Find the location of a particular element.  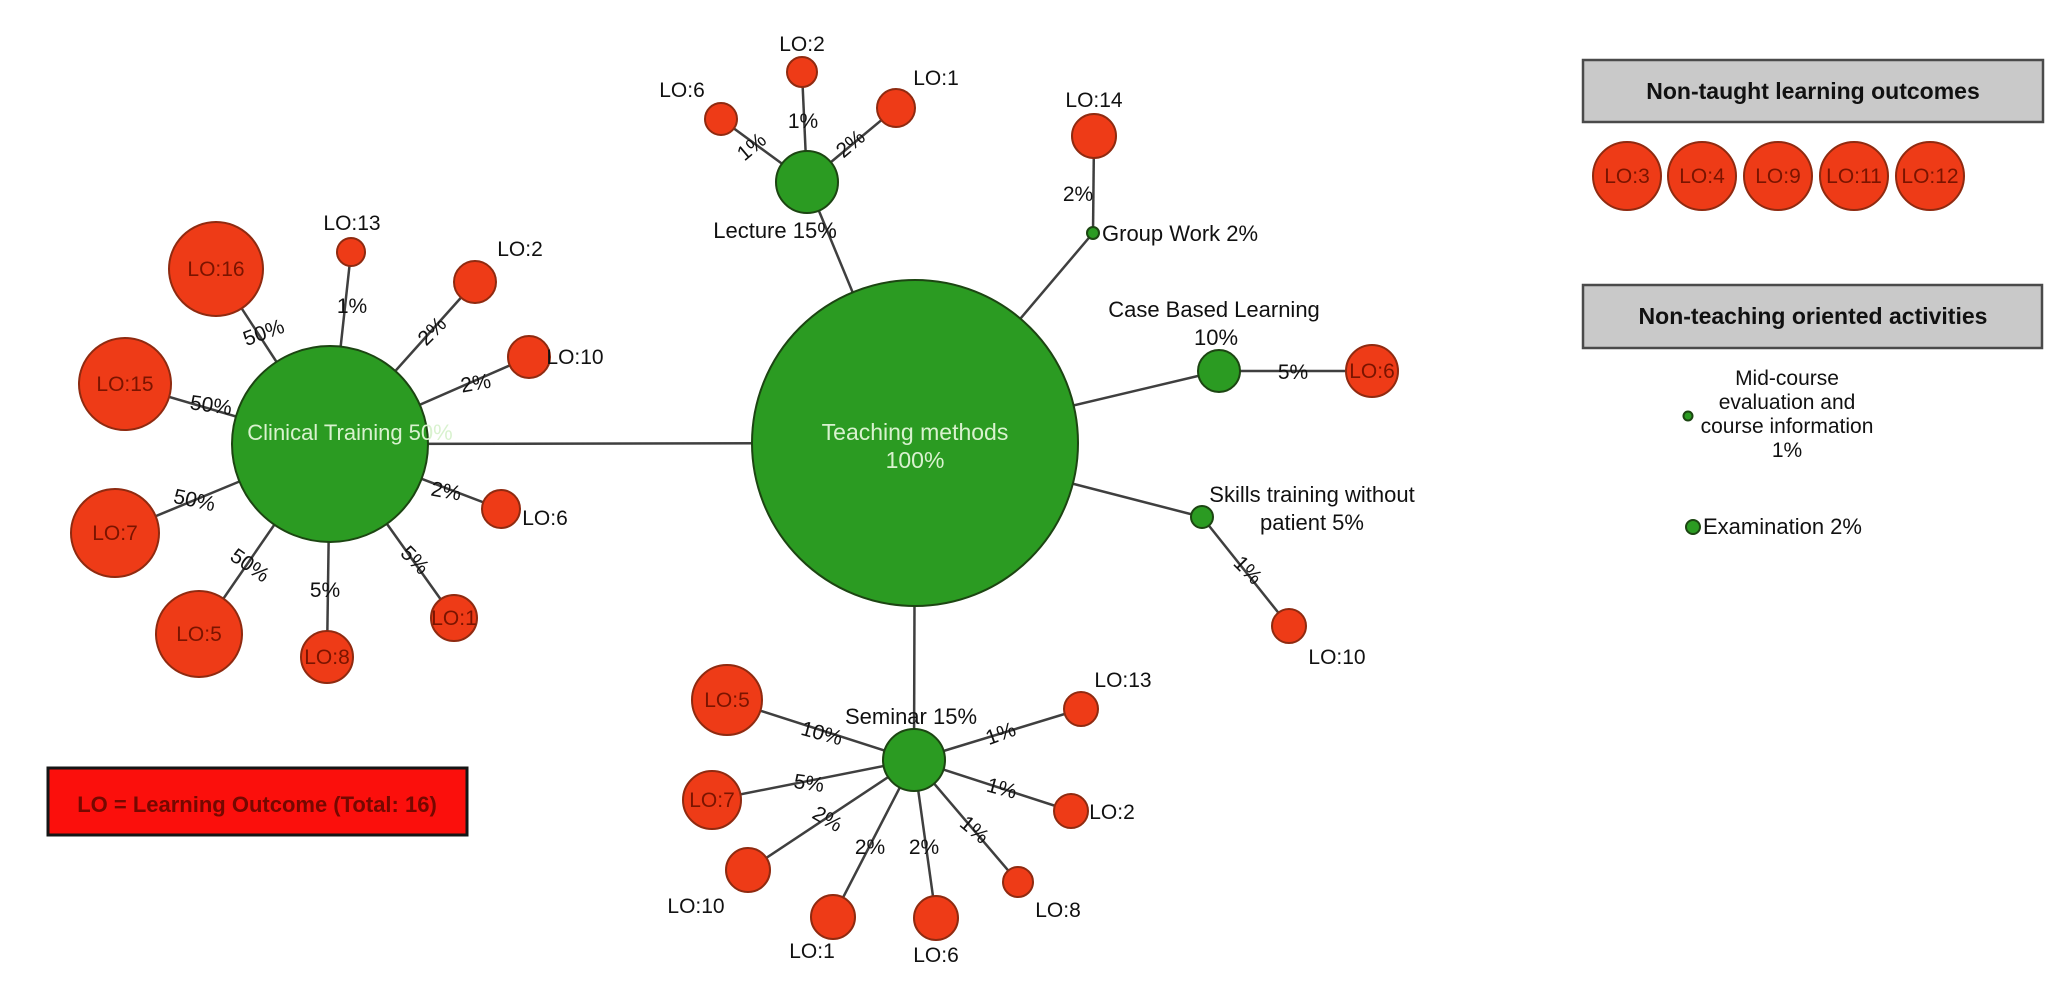

node-group-work is located at coordinates (1093, 233).